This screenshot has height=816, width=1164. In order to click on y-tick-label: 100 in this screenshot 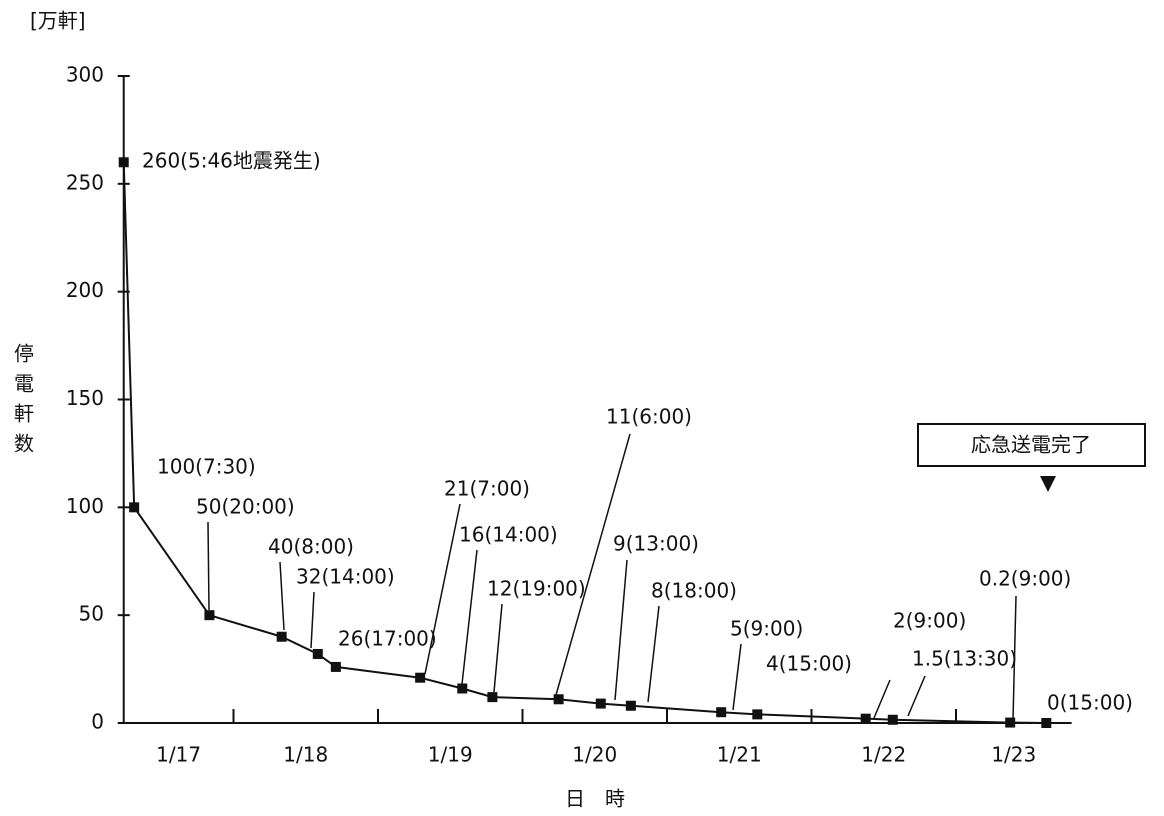, I will do `click(85, 506)`.